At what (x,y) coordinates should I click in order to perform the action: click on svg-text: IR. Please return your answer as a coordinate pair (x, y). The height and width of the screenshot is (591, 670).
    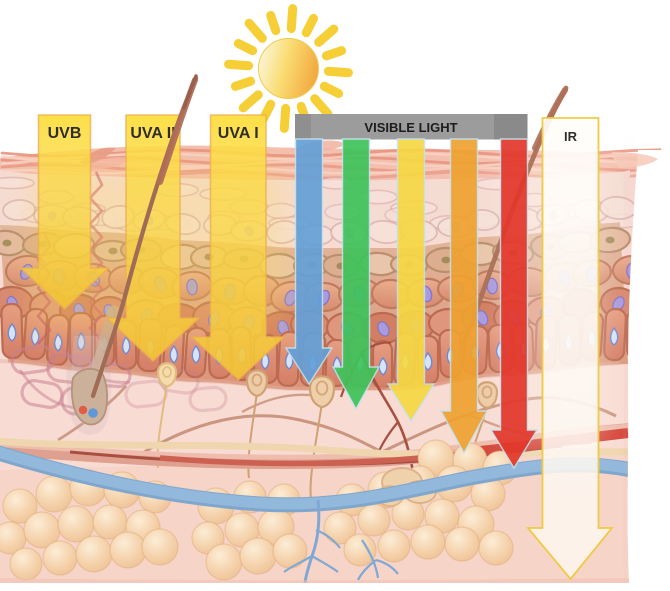
    Looking at the image, I should click on (571, 136).